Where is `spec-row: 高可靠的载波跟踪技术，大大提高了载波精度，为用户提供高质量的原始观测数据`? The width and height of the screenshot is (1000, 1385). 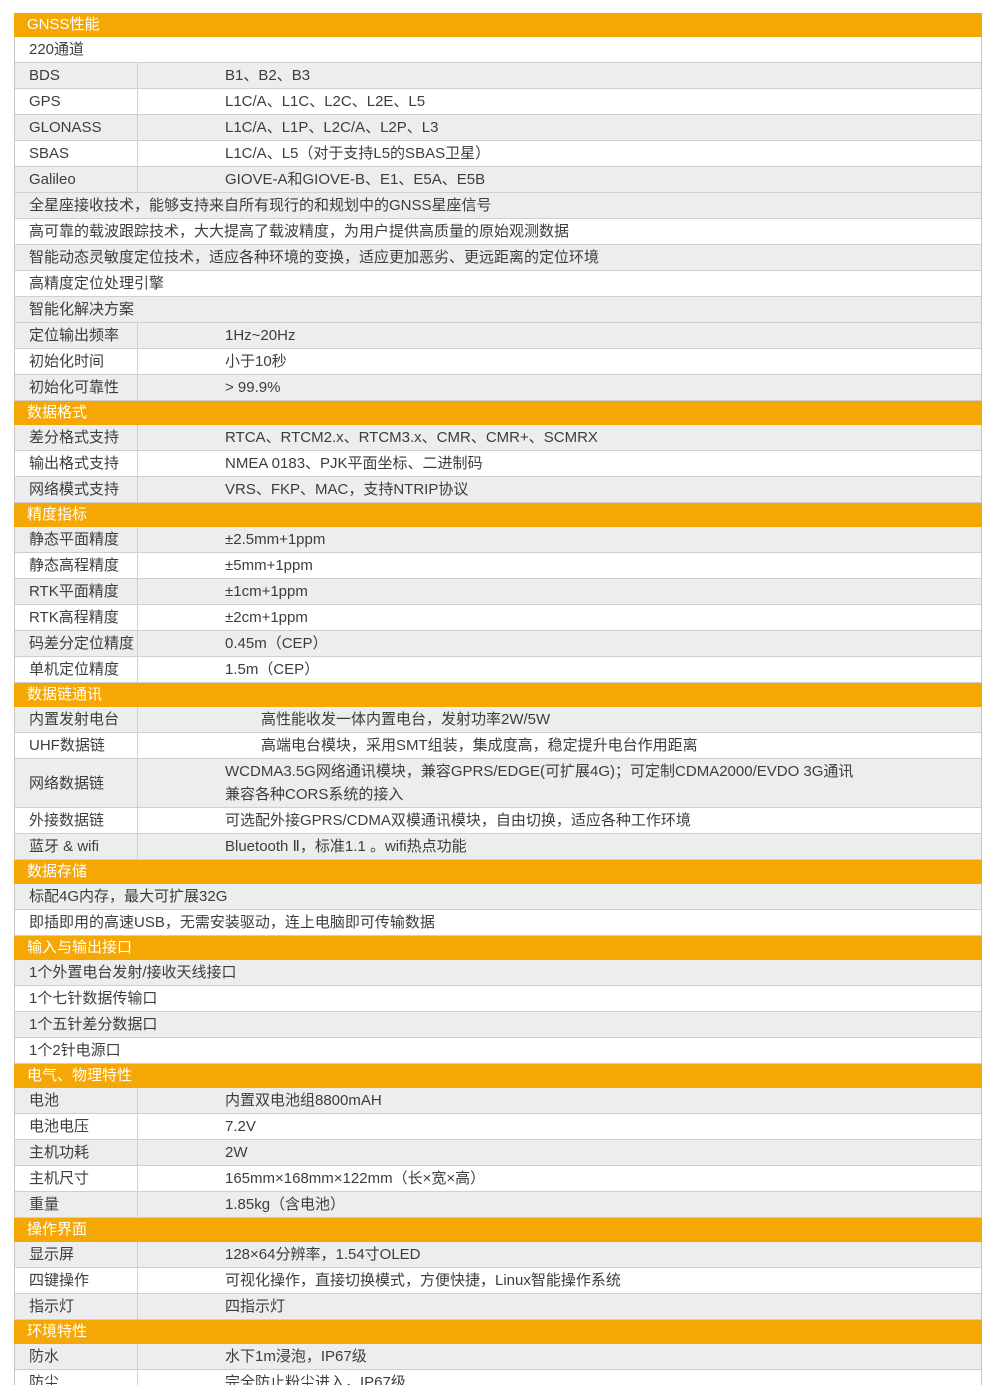 spec-row: 高可靠的载波跟踪技术，大大提高了载波精度，为用户提供高质量的原始观测数据 is located at coordinates (498, 232).